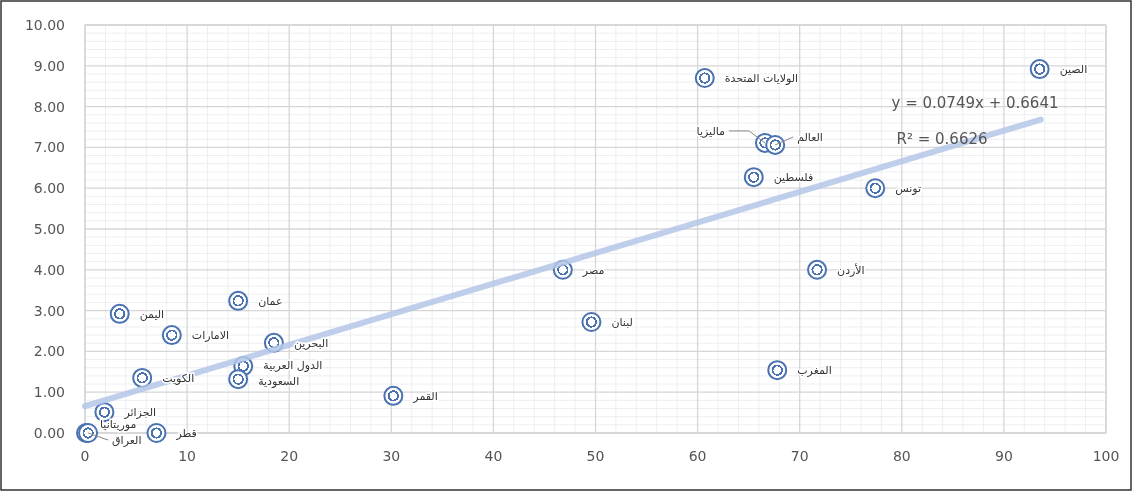 The width and height of the screenshot is (1132, 491). What do you see at coordinates (44, 24) in the screenshot?
I see `y-tick-label: 10.00` at bounding box center [44, 24].